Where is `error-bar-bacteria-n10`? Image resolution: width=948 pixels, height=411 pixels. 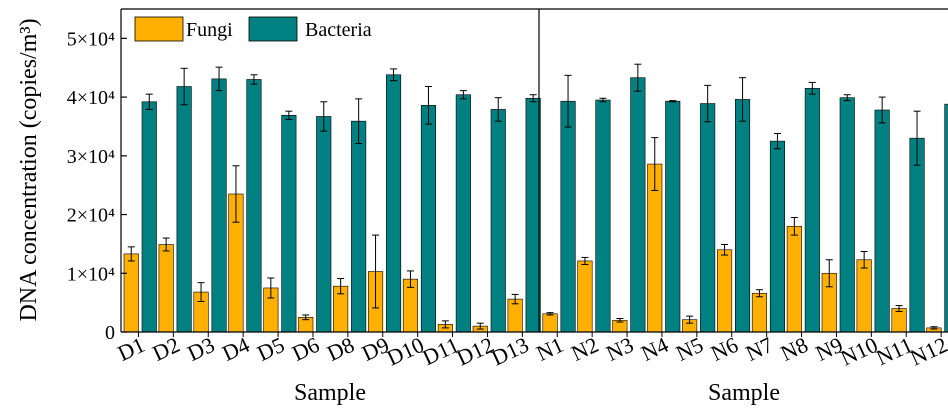 error-bar-bacteria-n10 is located at coordinates (882, 110).